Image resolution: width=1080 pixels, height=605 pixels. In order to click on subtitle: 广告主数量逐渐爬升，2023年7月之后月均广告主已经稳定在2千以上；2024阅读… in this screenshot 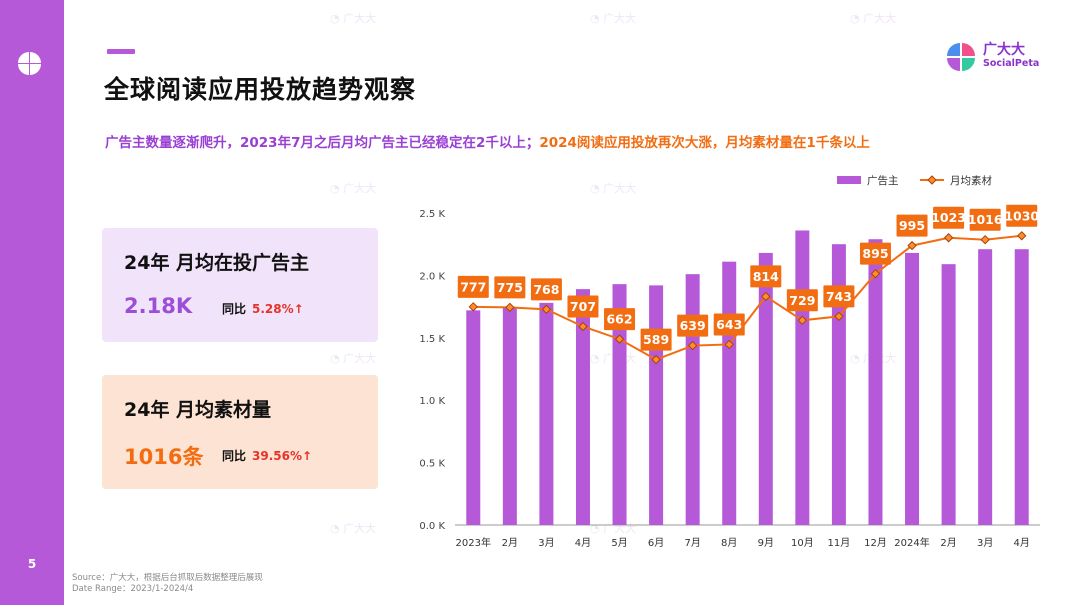, I will do `click(585, 141)`.